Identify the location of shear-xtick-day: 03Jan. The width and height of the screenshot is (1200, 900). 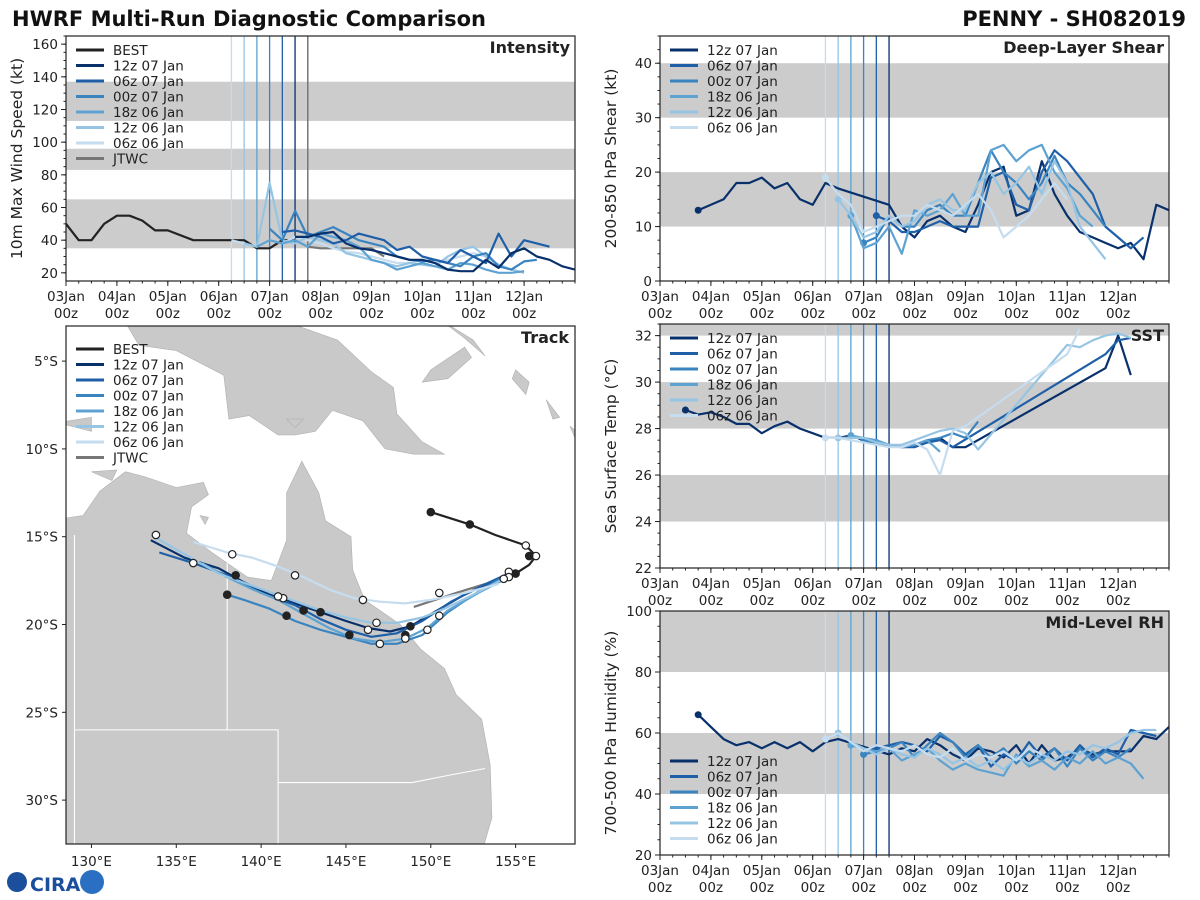
(660, 297).